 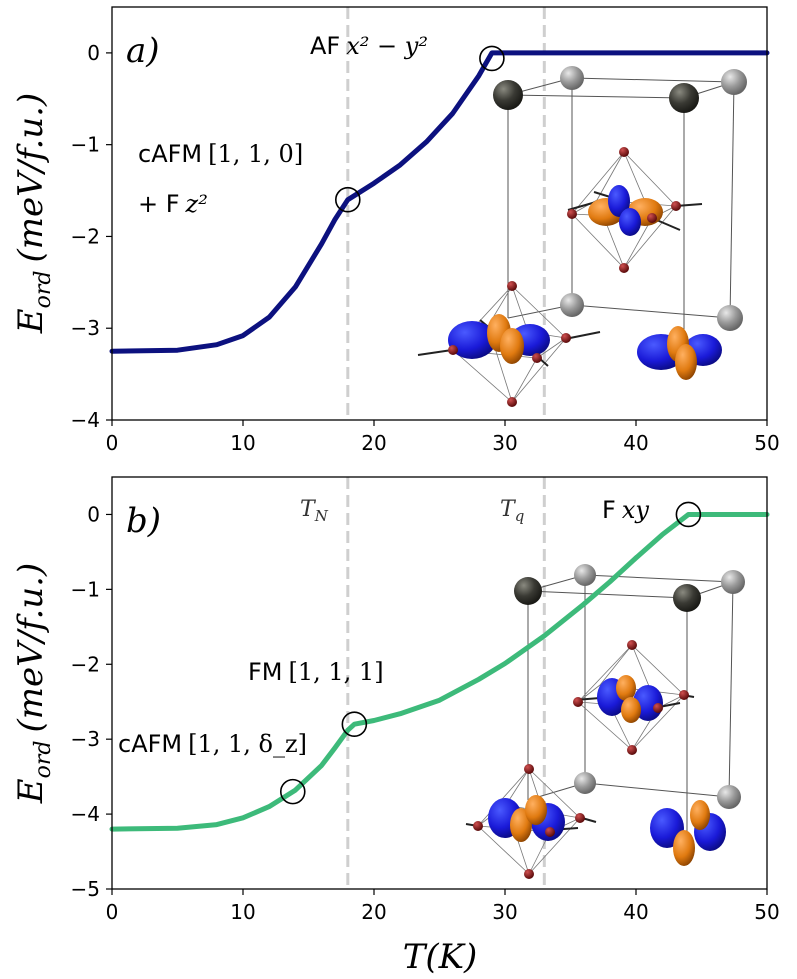 I want to click on y-tick-label-b-4: −4, so click(x=85, y=814).